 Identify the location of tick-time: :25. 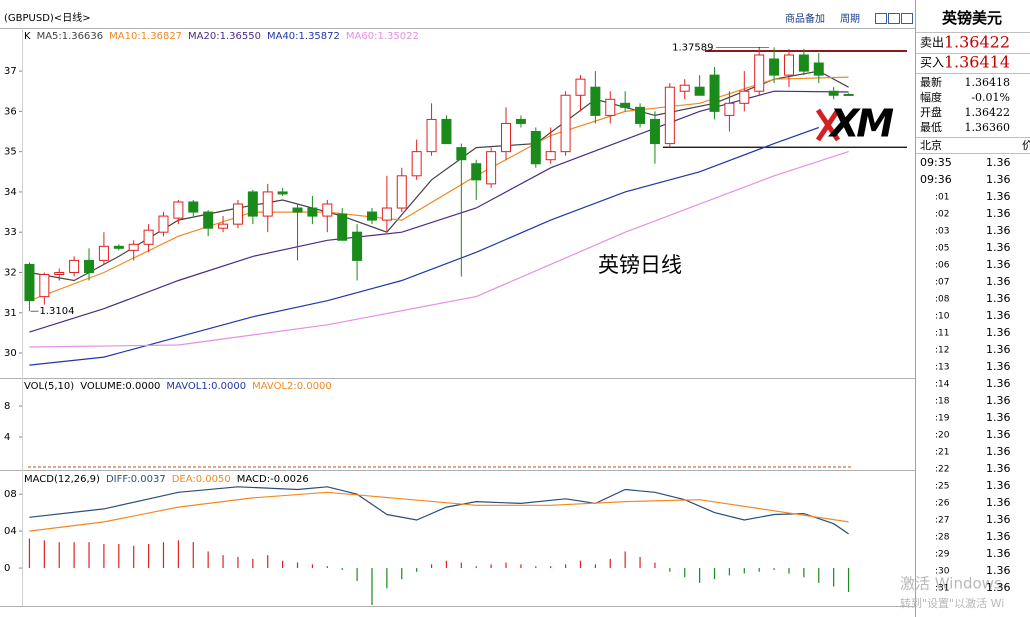
(942, 487).